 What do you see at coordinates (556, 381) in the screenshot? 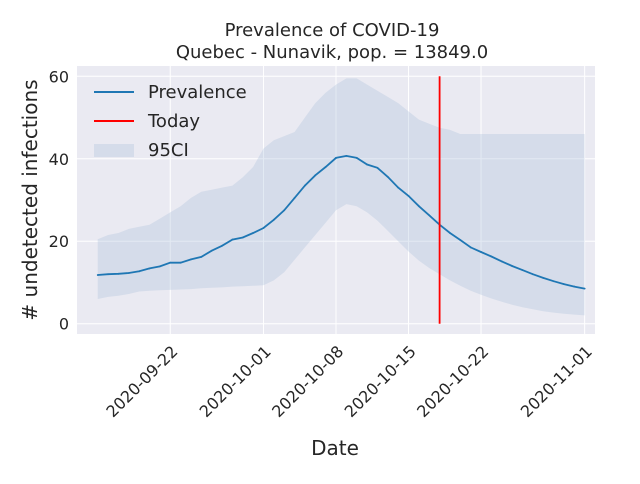
I see `x-tick-label: 2020-11-01` at bounding box center [556, 381].